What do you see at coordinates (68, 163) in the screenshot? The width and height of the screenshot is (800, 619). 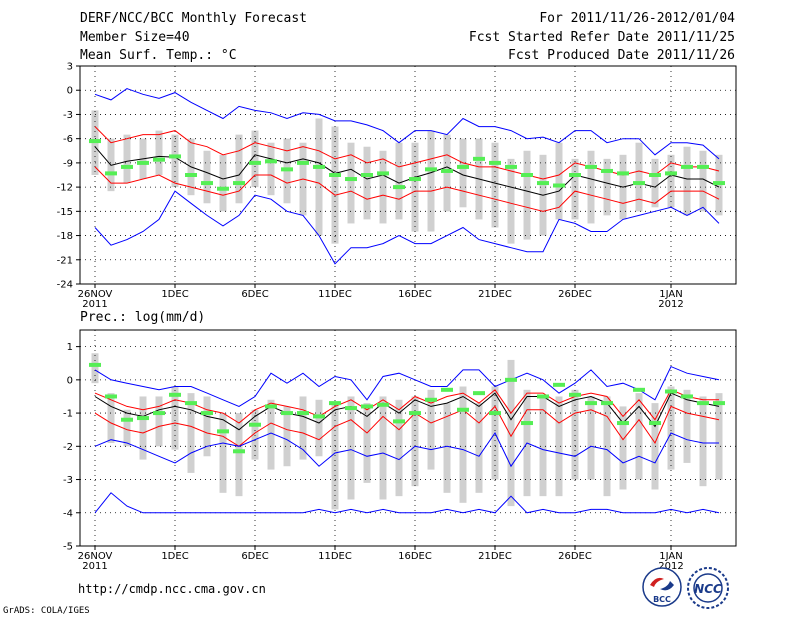 I see `y-tick-label: -9` at bounding box center [68, 163].